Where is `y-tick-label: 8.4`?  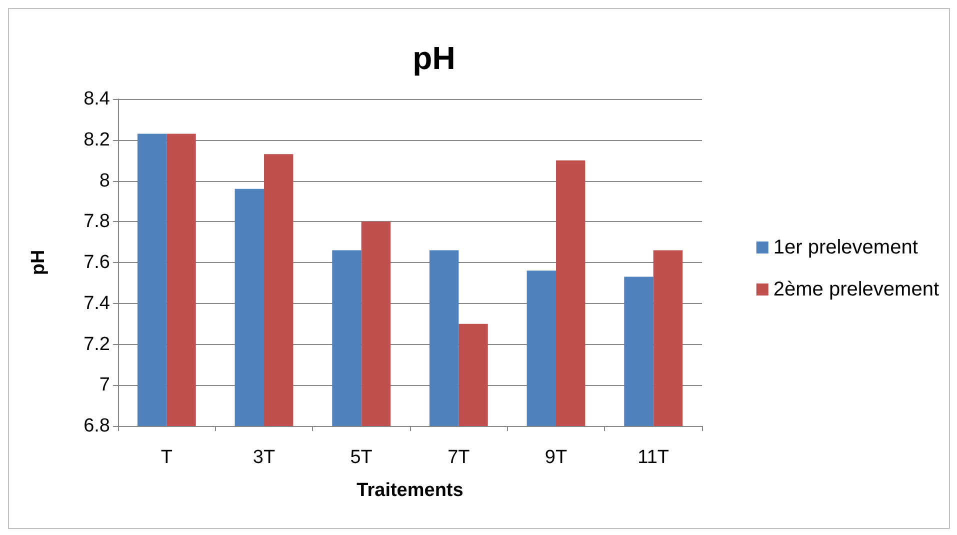
y-tick-label: 8.4 is located at coordinates (97, 99).